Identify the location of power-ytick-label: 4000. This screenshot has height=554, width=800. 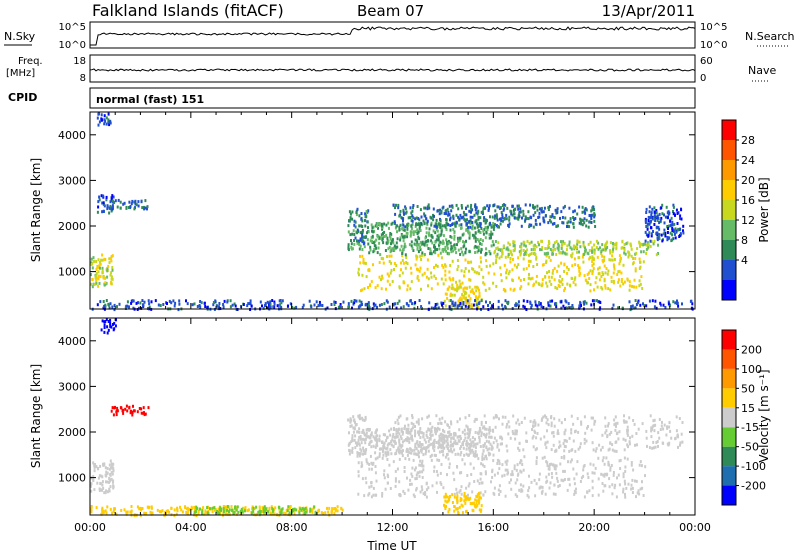
(72, 135).